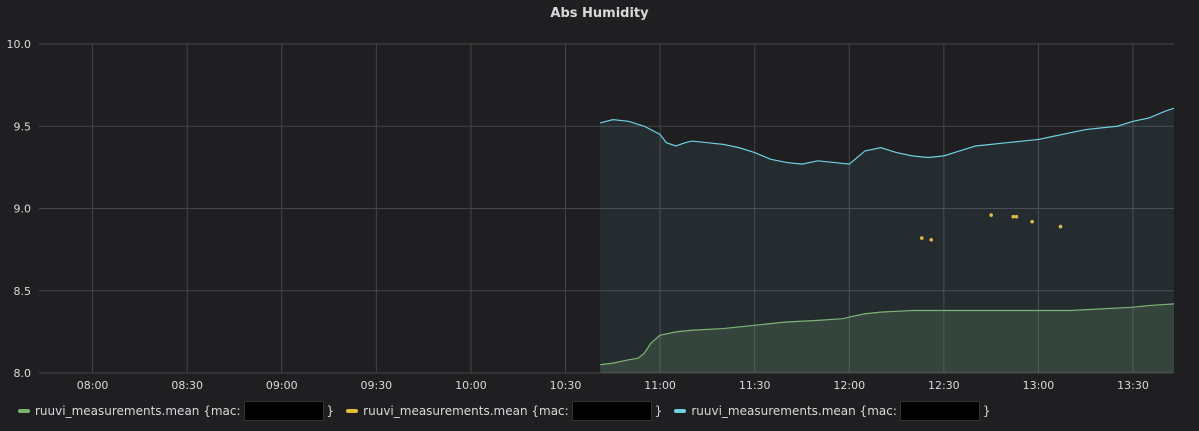 The image size is (1199, 431). Describe the element at coordinates (599, 13) in the screenshot. I see `panel-title: Abs Humidity` at that location.